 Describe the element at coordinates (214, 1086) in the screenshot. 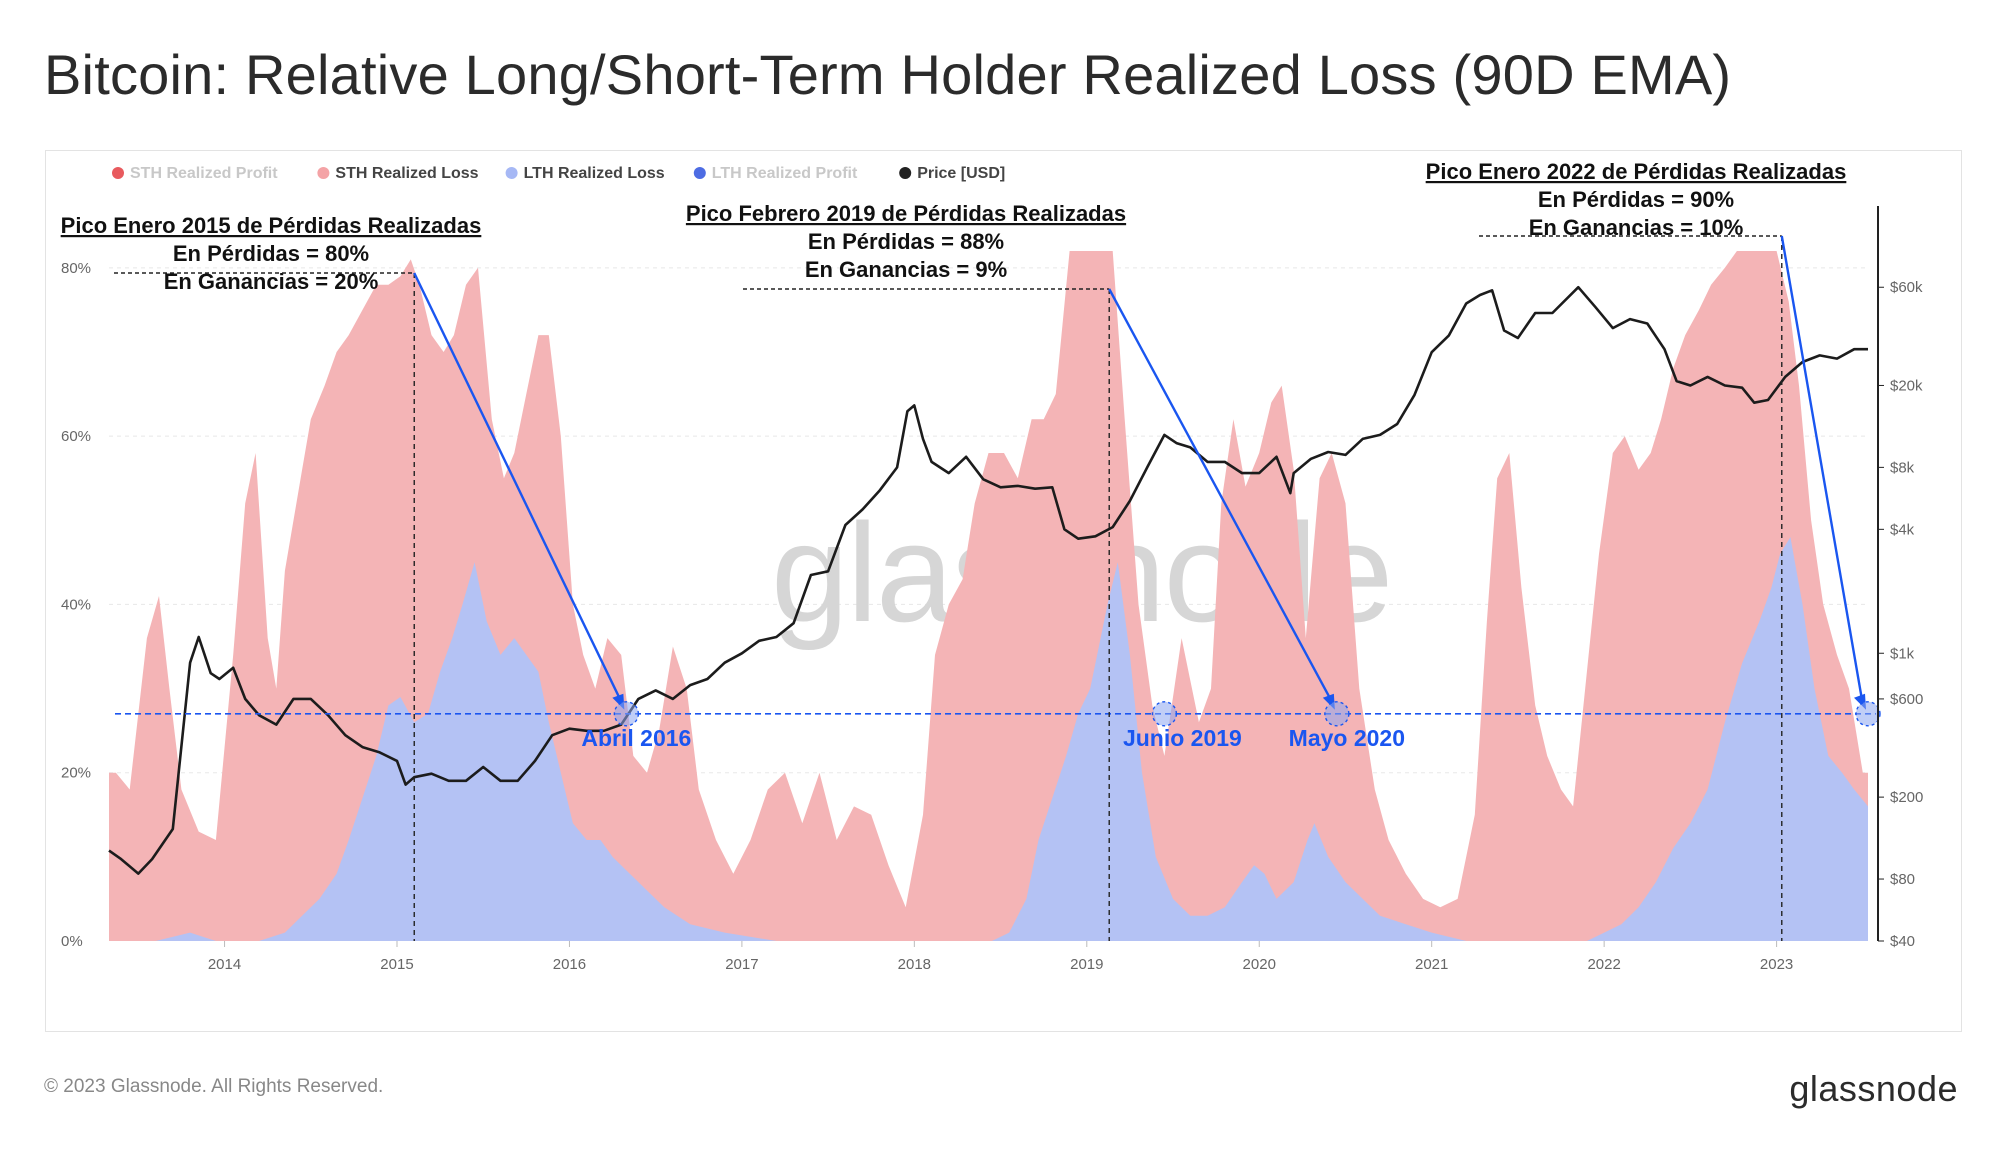

I see `copyright-footer: © 2023 Glassnode. All Rights Reserved.` at that location.